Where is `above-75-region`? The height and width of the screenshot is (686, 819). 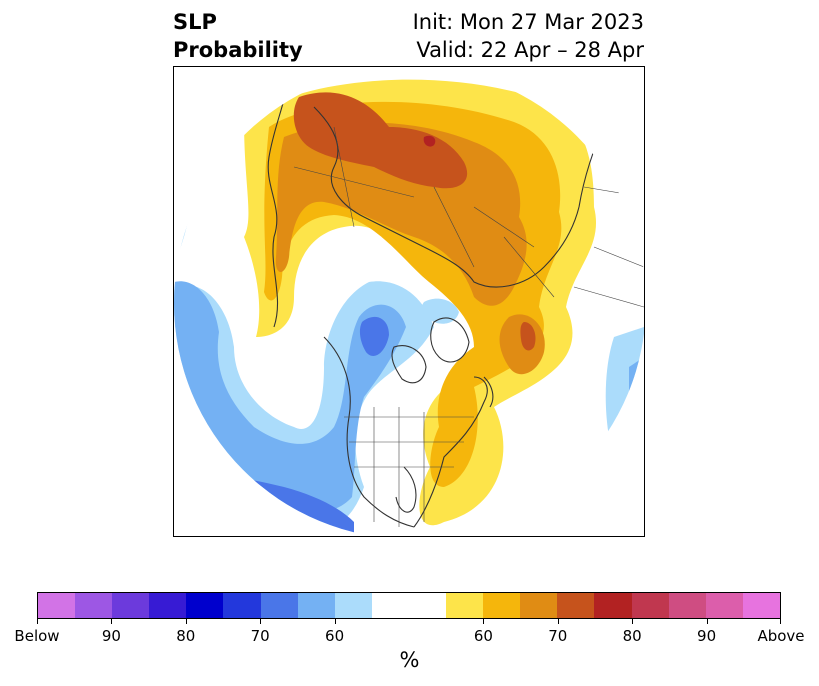
above-75-region is located at coordinates (380, 140).